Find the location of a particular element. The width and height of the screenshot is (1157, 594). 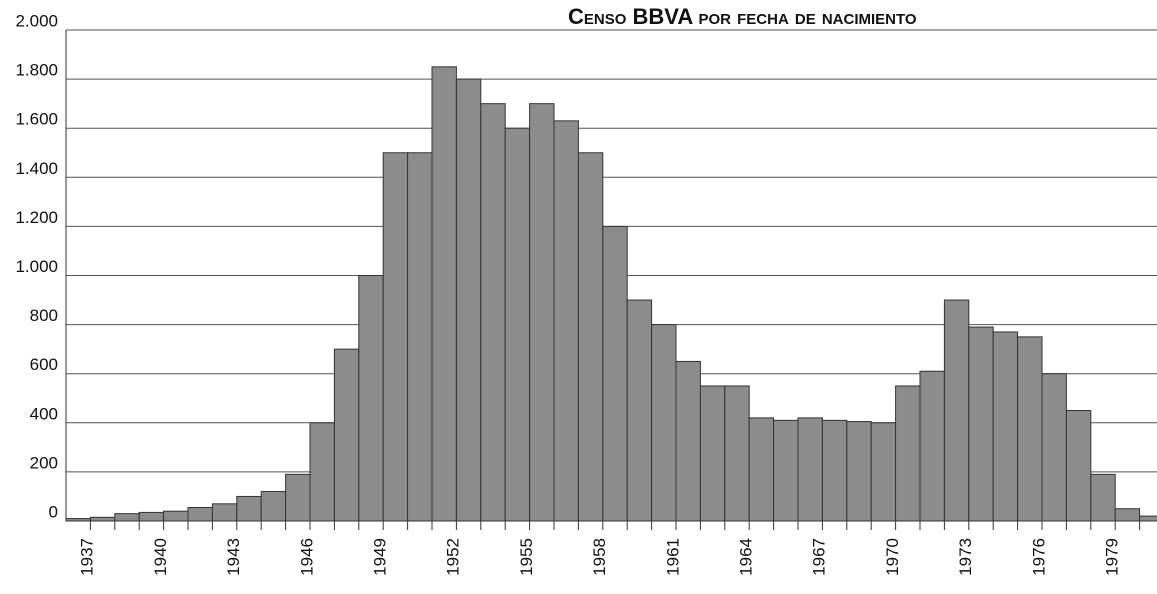

y-tick-label: 200 is located at coordinates (44, 462).